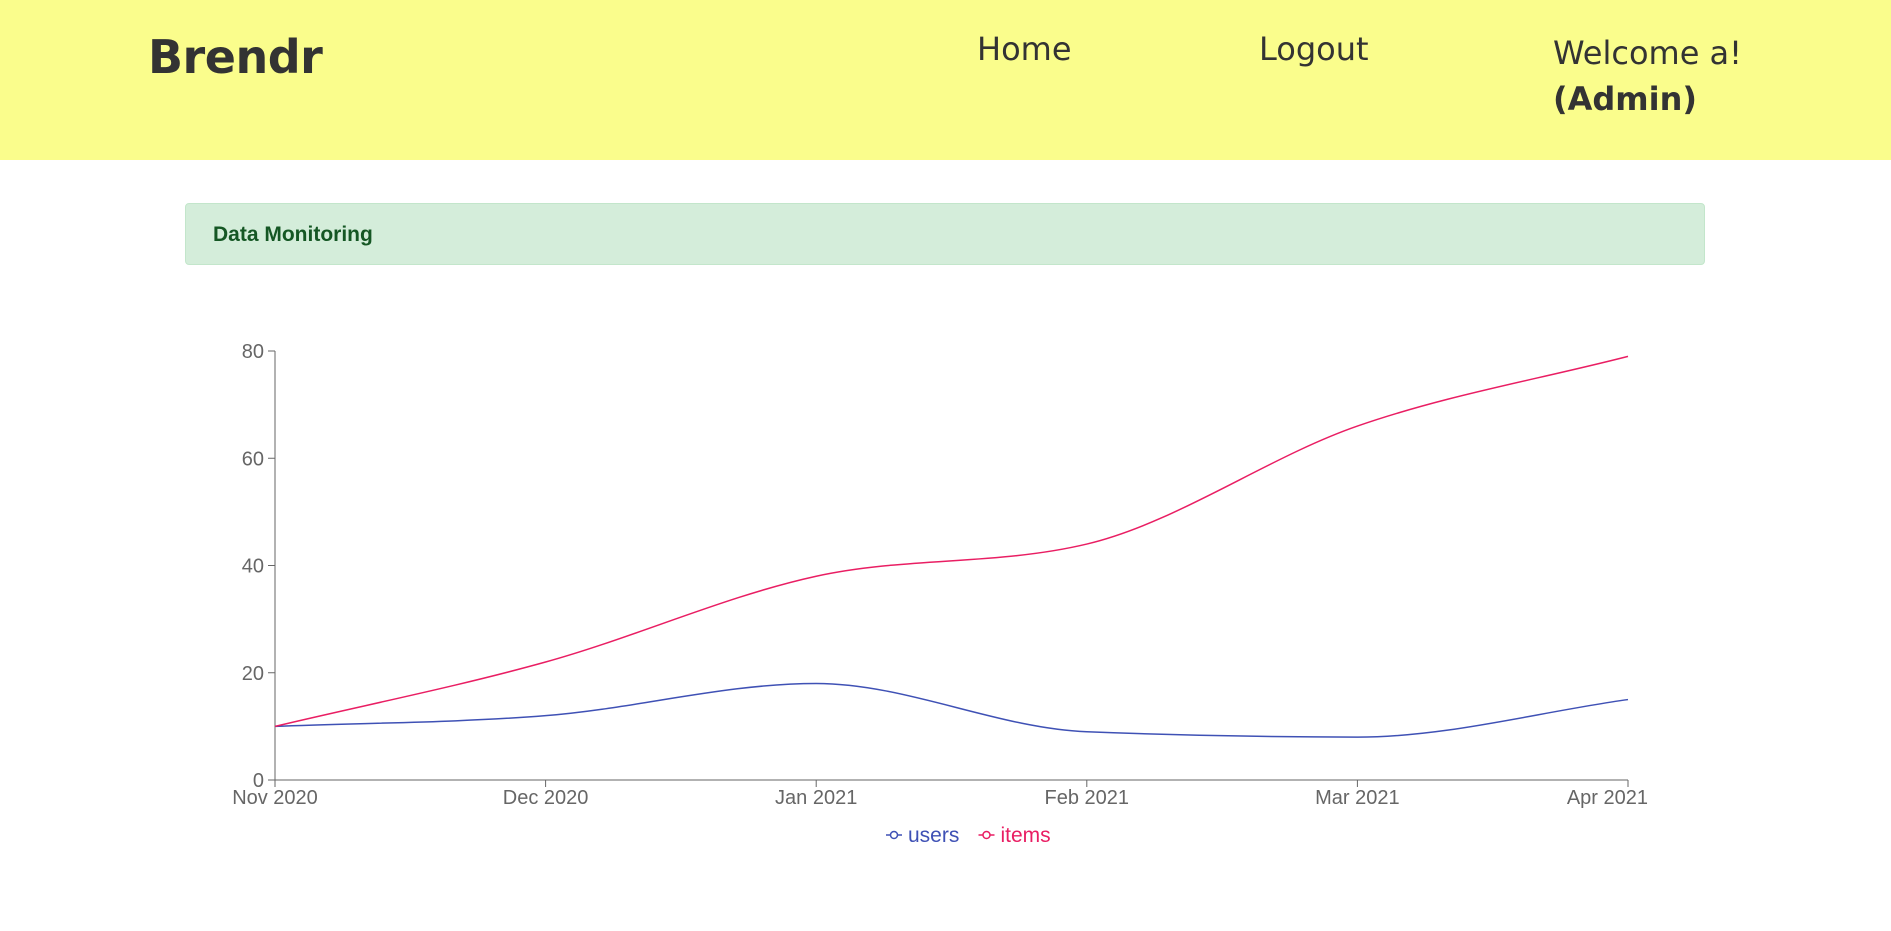 Image resolution: width=1891 pixels, height=931 pixels. What do you see at coordinates (253, 352) in the screenshot?
I see `y-tick-label: 80` at bounding box center [253, 352].